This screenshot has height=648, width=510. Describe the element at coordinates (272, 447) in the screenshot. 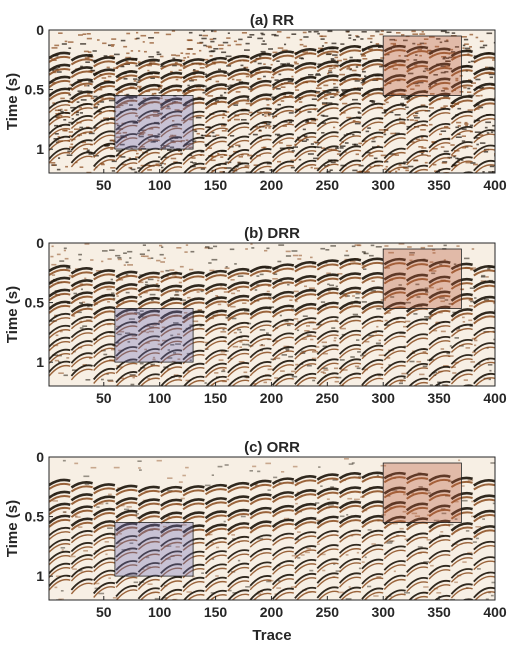

I see `panel-title: (c) ORR` at that location.